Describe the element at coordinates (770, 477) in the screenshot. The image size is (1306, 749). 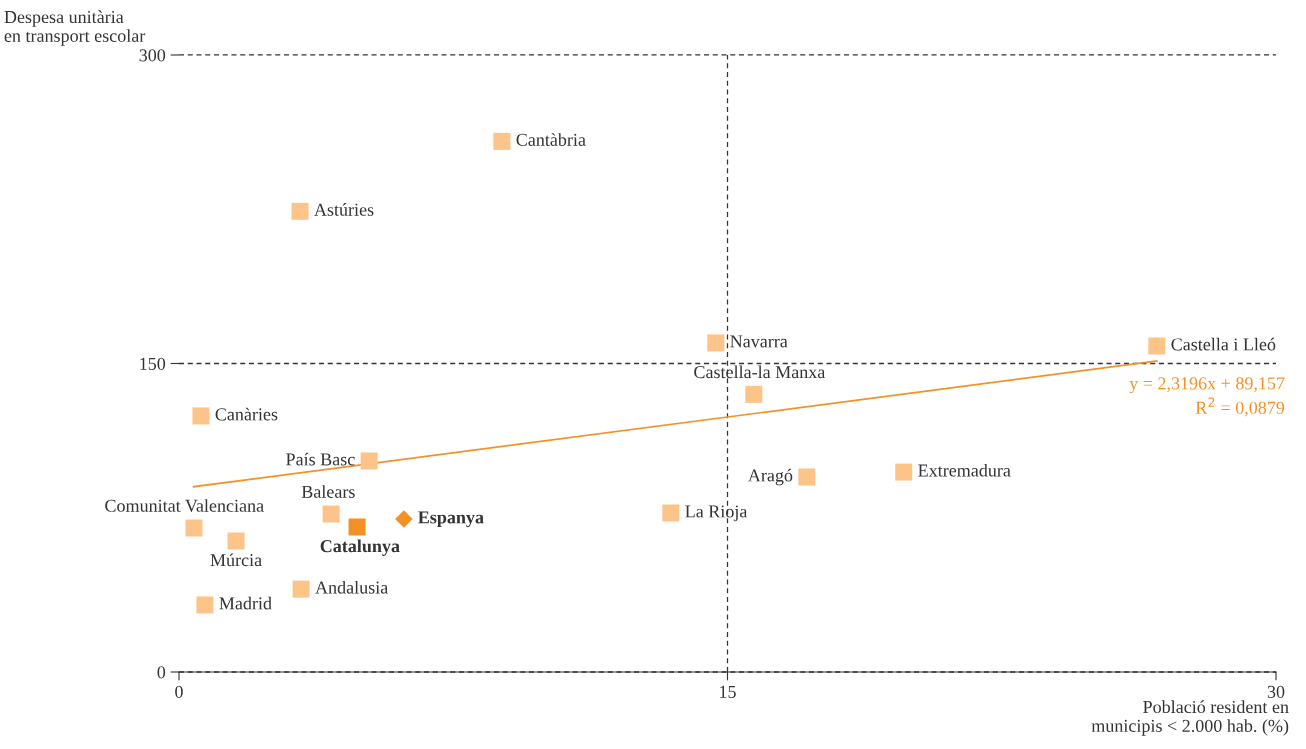
I see `annotation: Aragó` at that location.